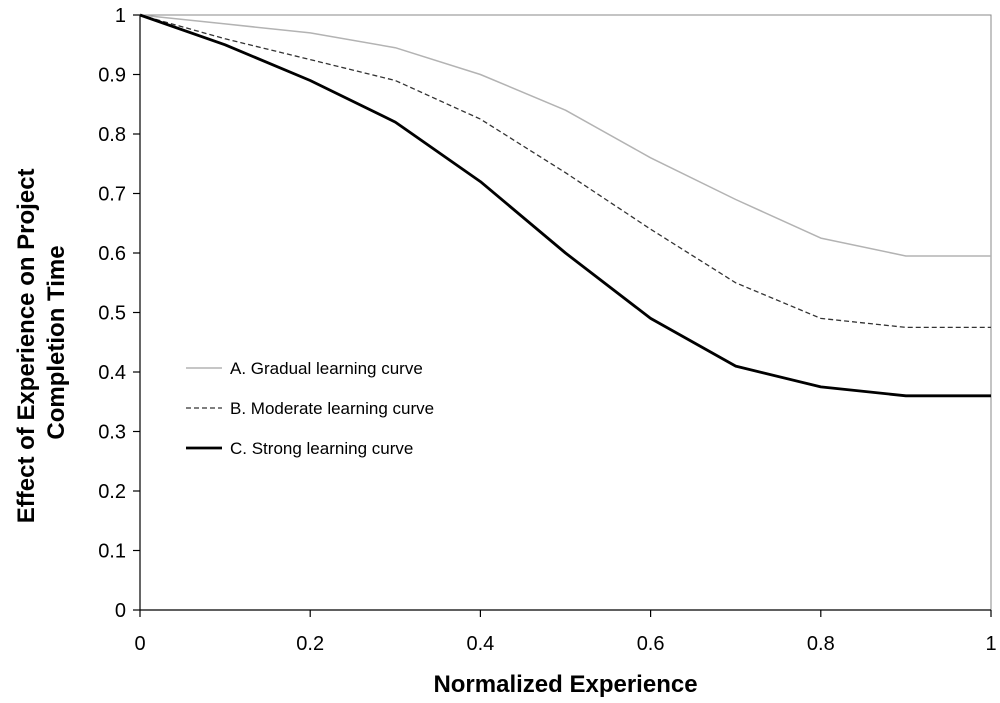  What do you see at coordinates (565, 632) in the screenshot?
I see `x-axis-ticks: 0 0.2 0.4 0.6 0.8 1` at bounding box center [565, 632].